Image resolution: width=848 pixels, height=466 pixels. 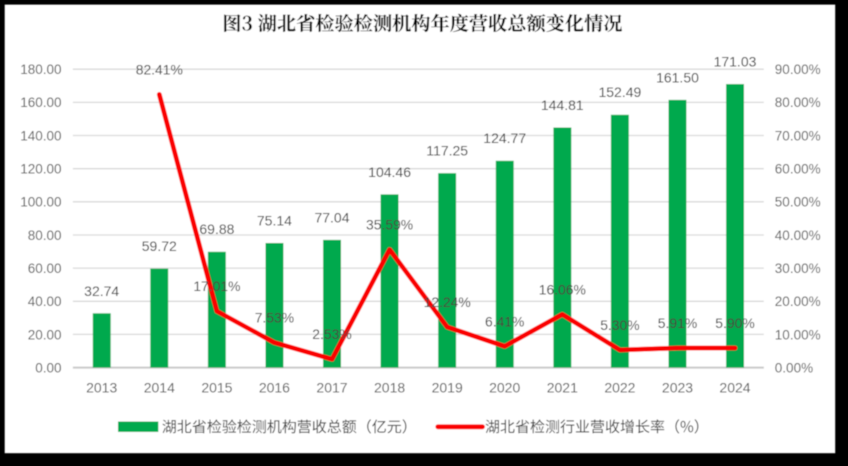 I want to click on svg-text: 2016, so click(x=274, y=388).